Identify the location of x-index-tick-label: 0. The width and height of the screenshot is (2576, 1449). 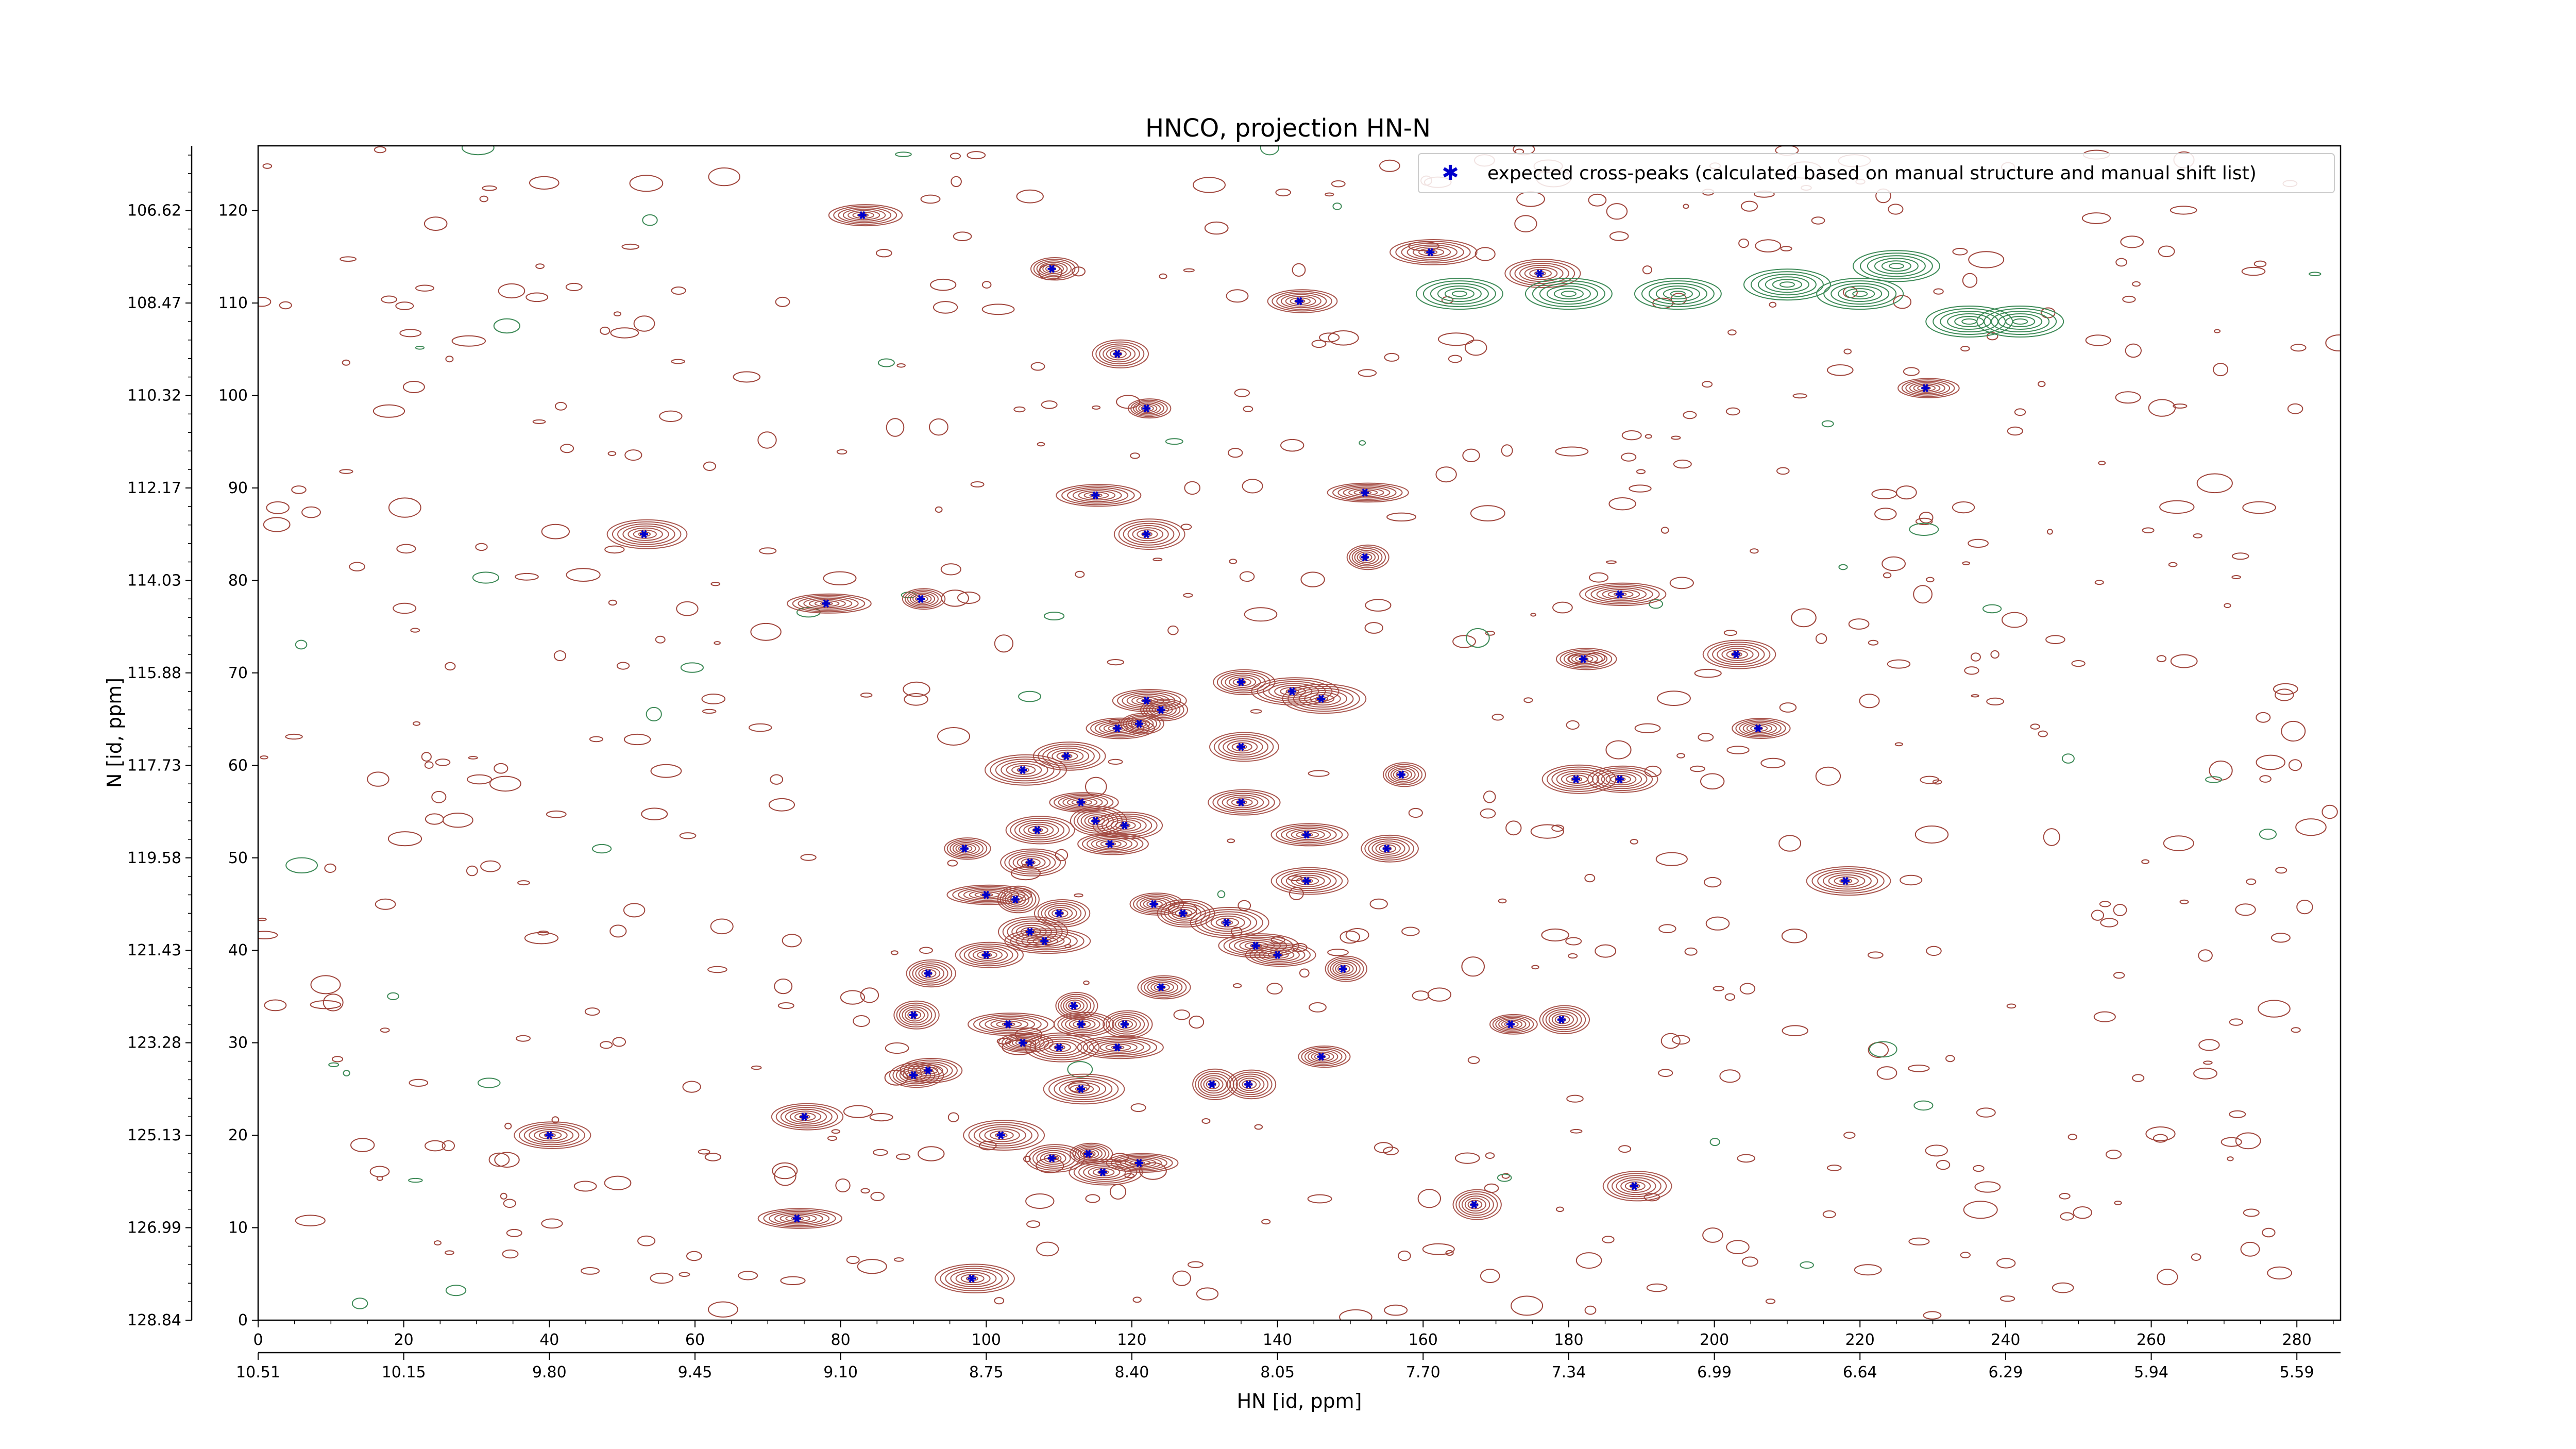
(258, 1340).